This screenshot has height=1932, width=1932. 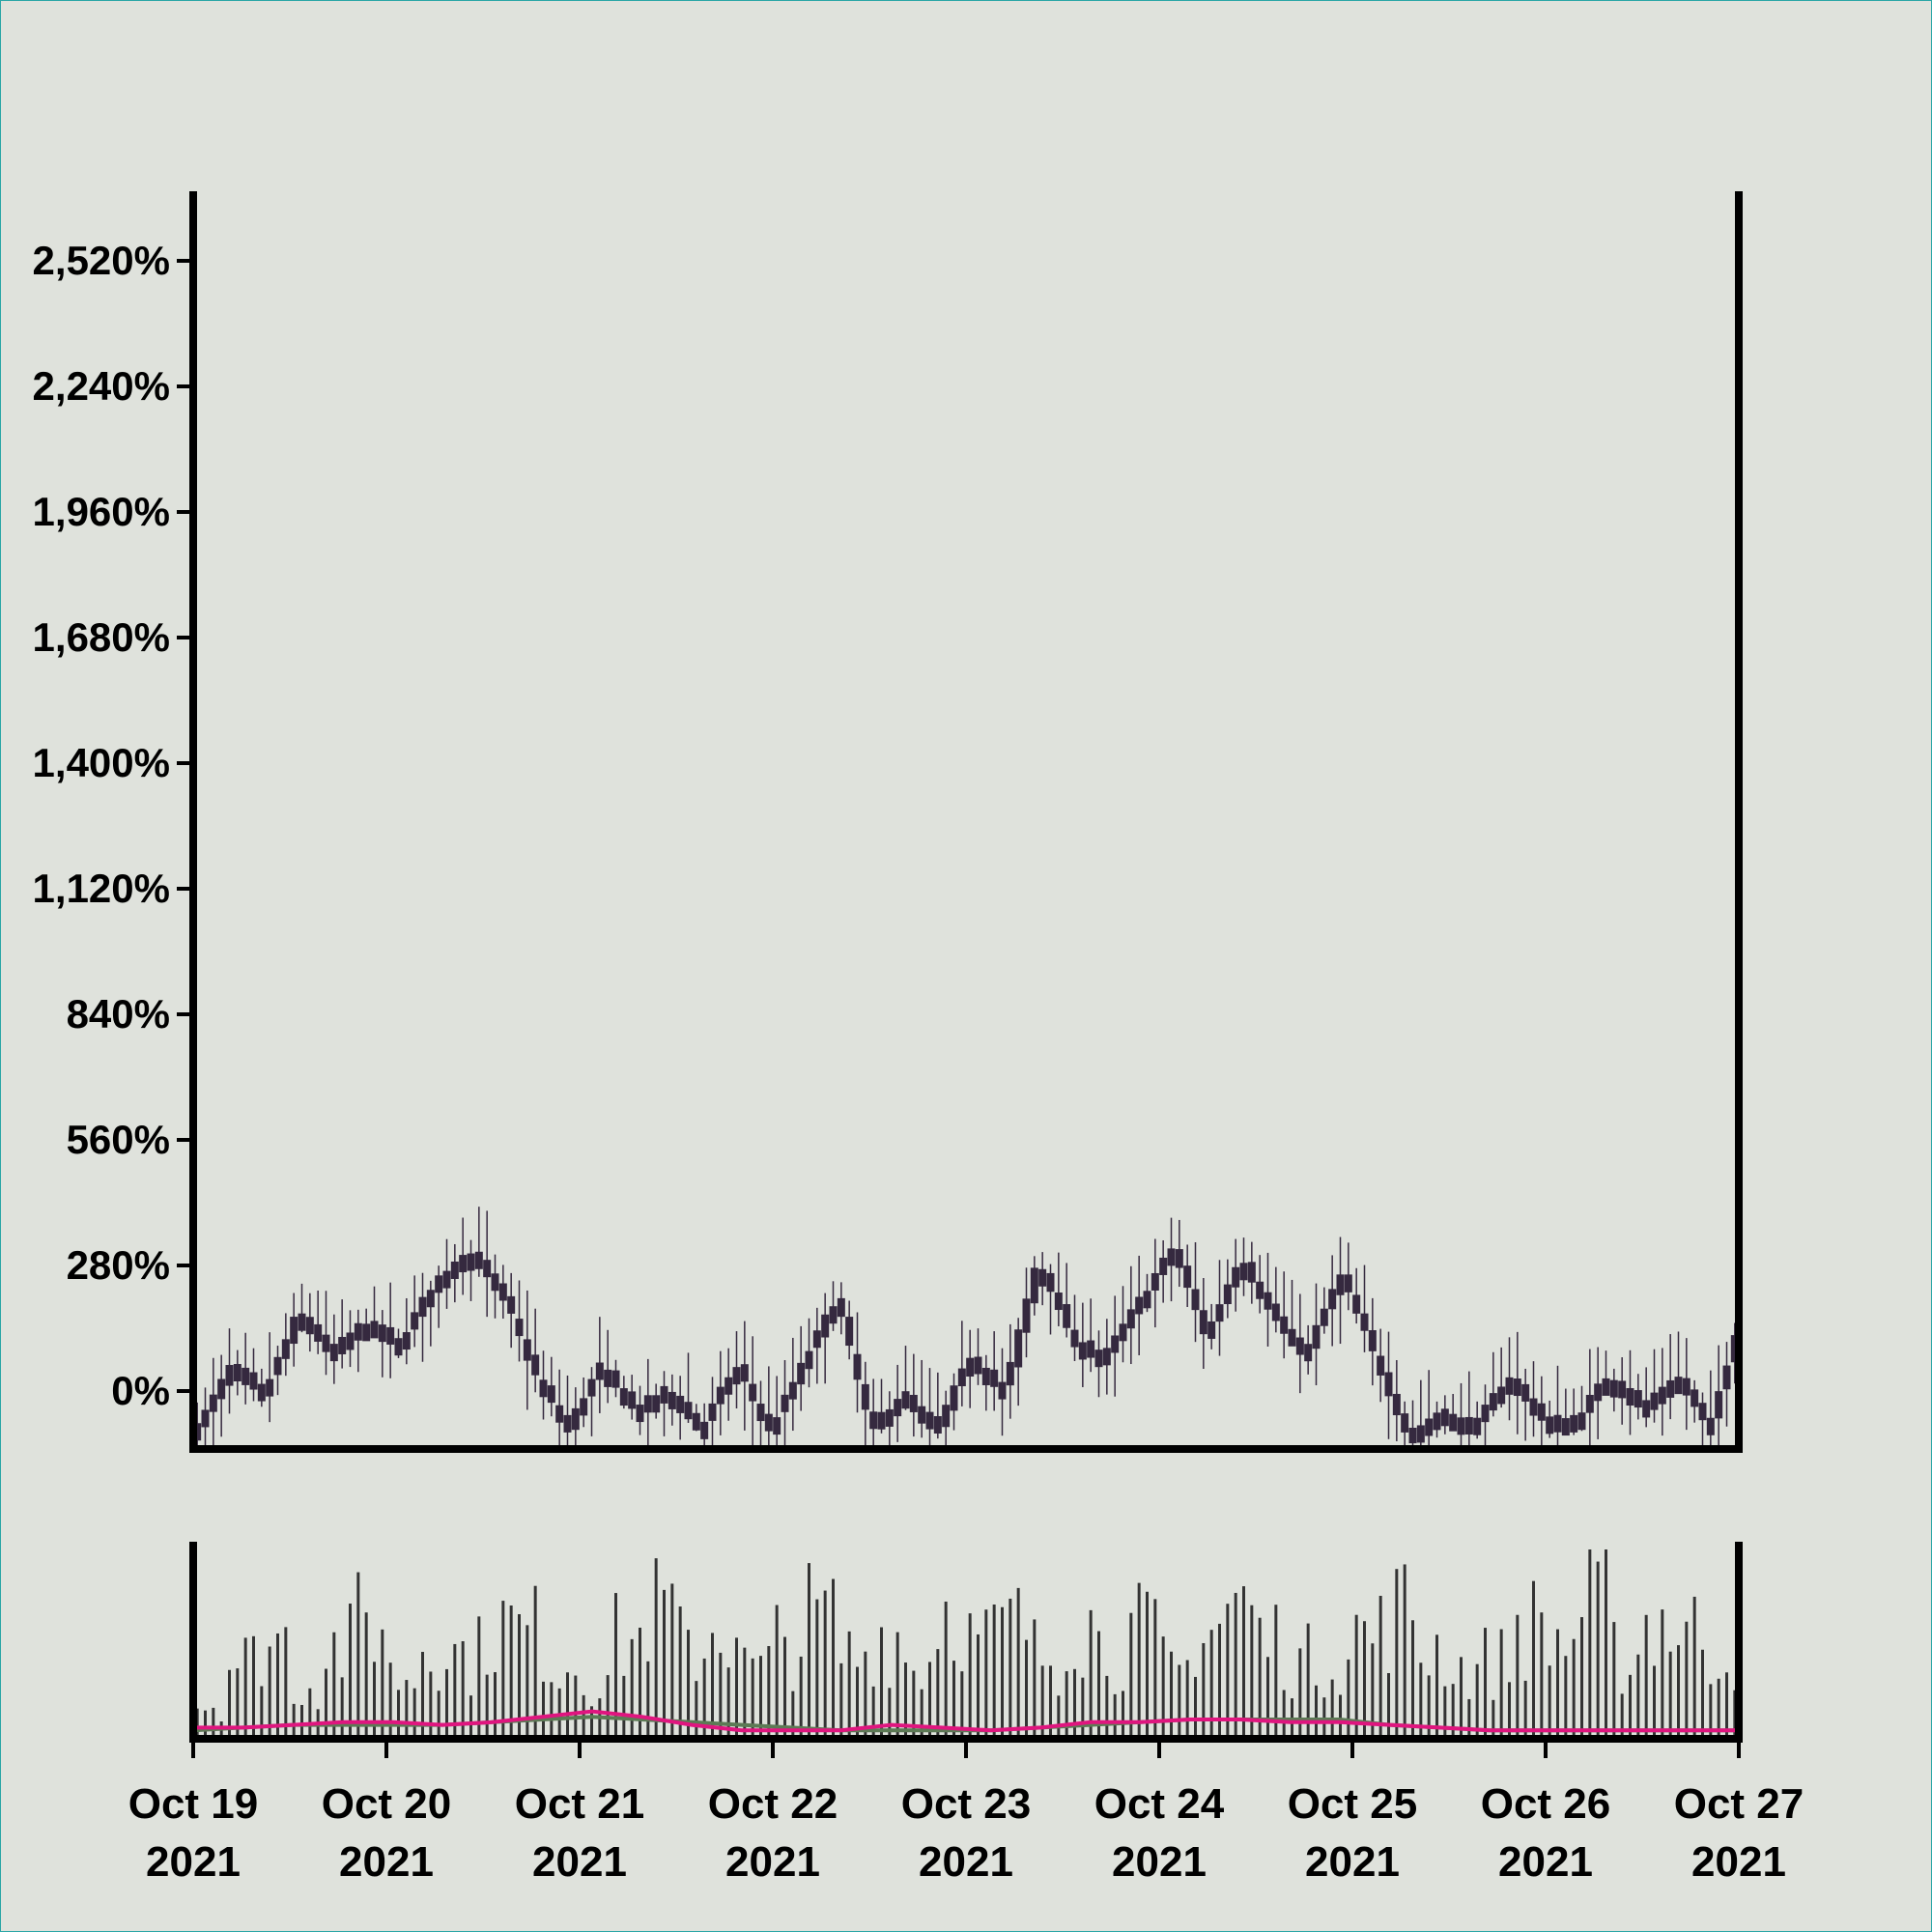 I want to click on volume-bars-group, so click(x=966, y=1644).